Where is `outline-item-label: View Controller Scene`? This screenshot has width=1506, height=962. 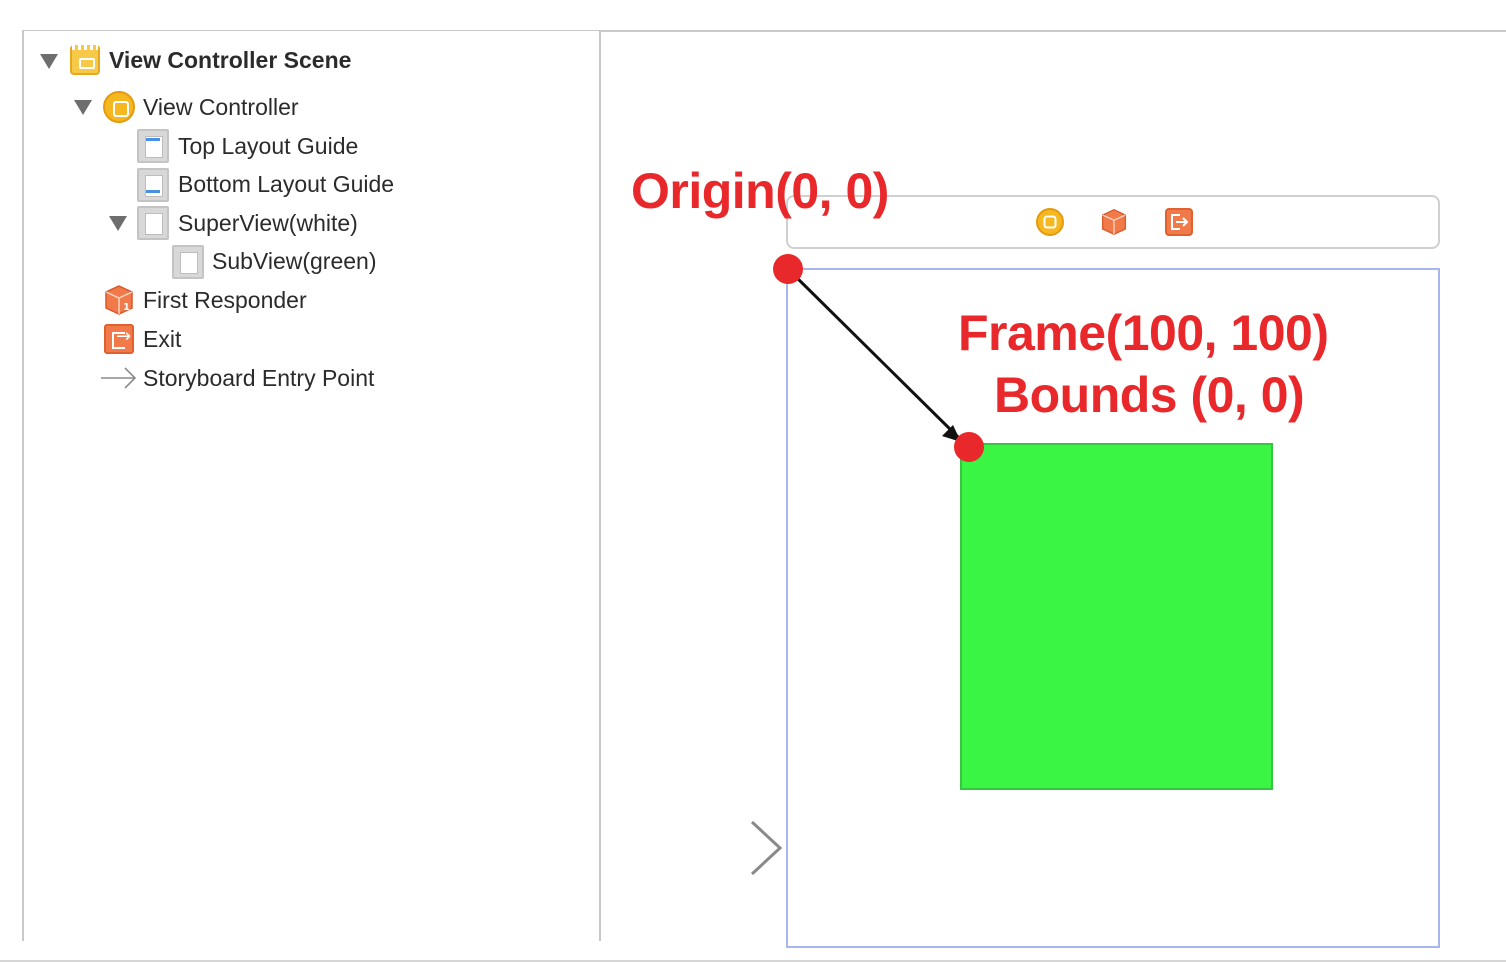
outline-item-label: View Controller Scene is located at coordinates (230, 59).